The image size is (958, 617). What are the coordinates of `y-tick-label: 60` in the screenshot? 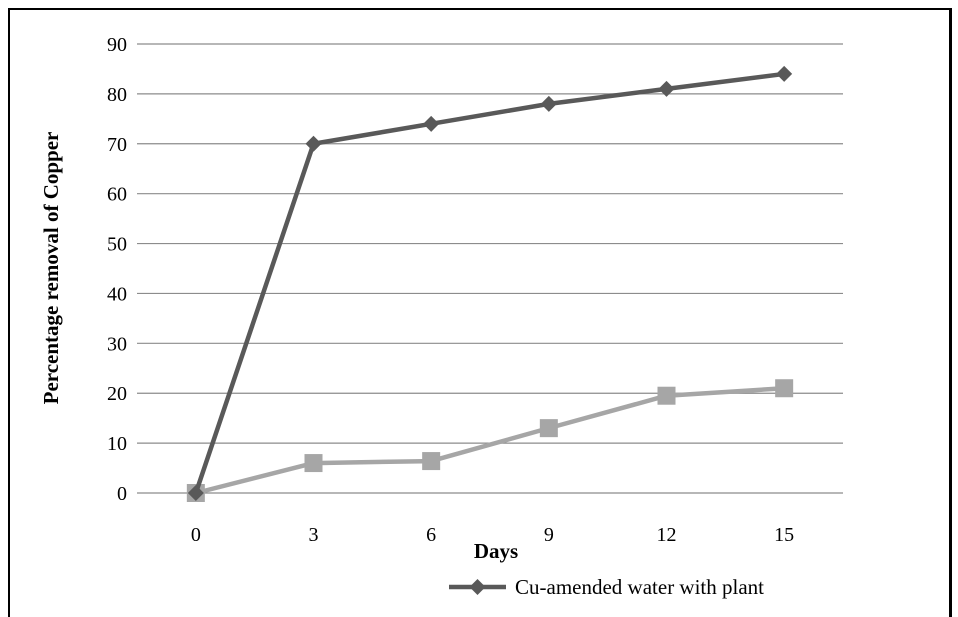 It's located at (117, 195).